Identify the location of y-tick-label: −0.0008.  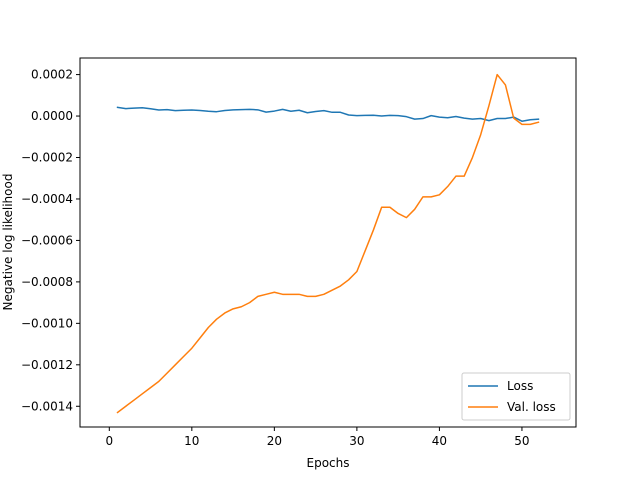
(47, 282).